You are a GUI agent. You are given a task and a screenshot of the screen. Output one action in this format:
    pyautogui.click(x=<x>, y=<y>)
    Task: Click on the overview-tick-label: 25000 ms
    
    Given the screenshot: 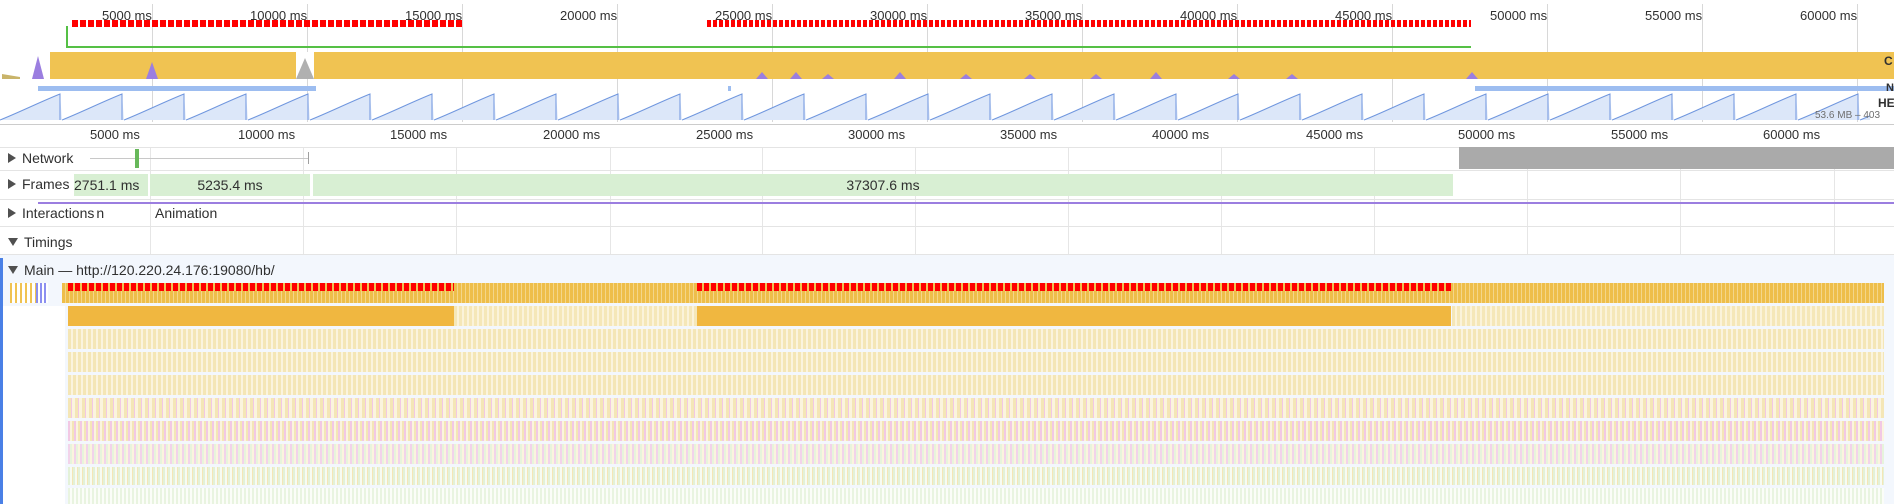 What is the action you would take?
    pyautogui.click(x=744, y=15)
    